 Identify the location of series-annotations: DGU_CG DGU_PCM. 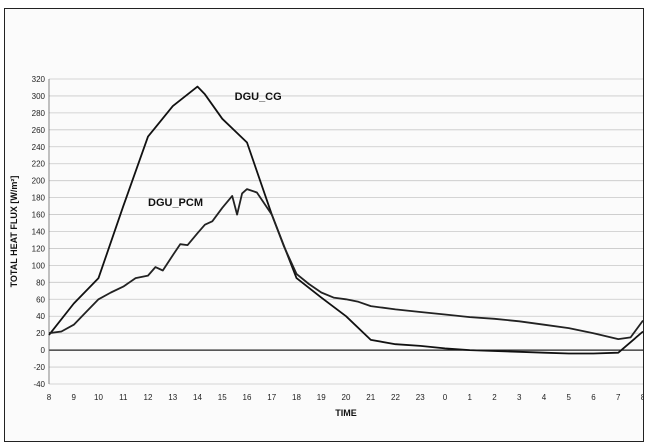
(215, 150).